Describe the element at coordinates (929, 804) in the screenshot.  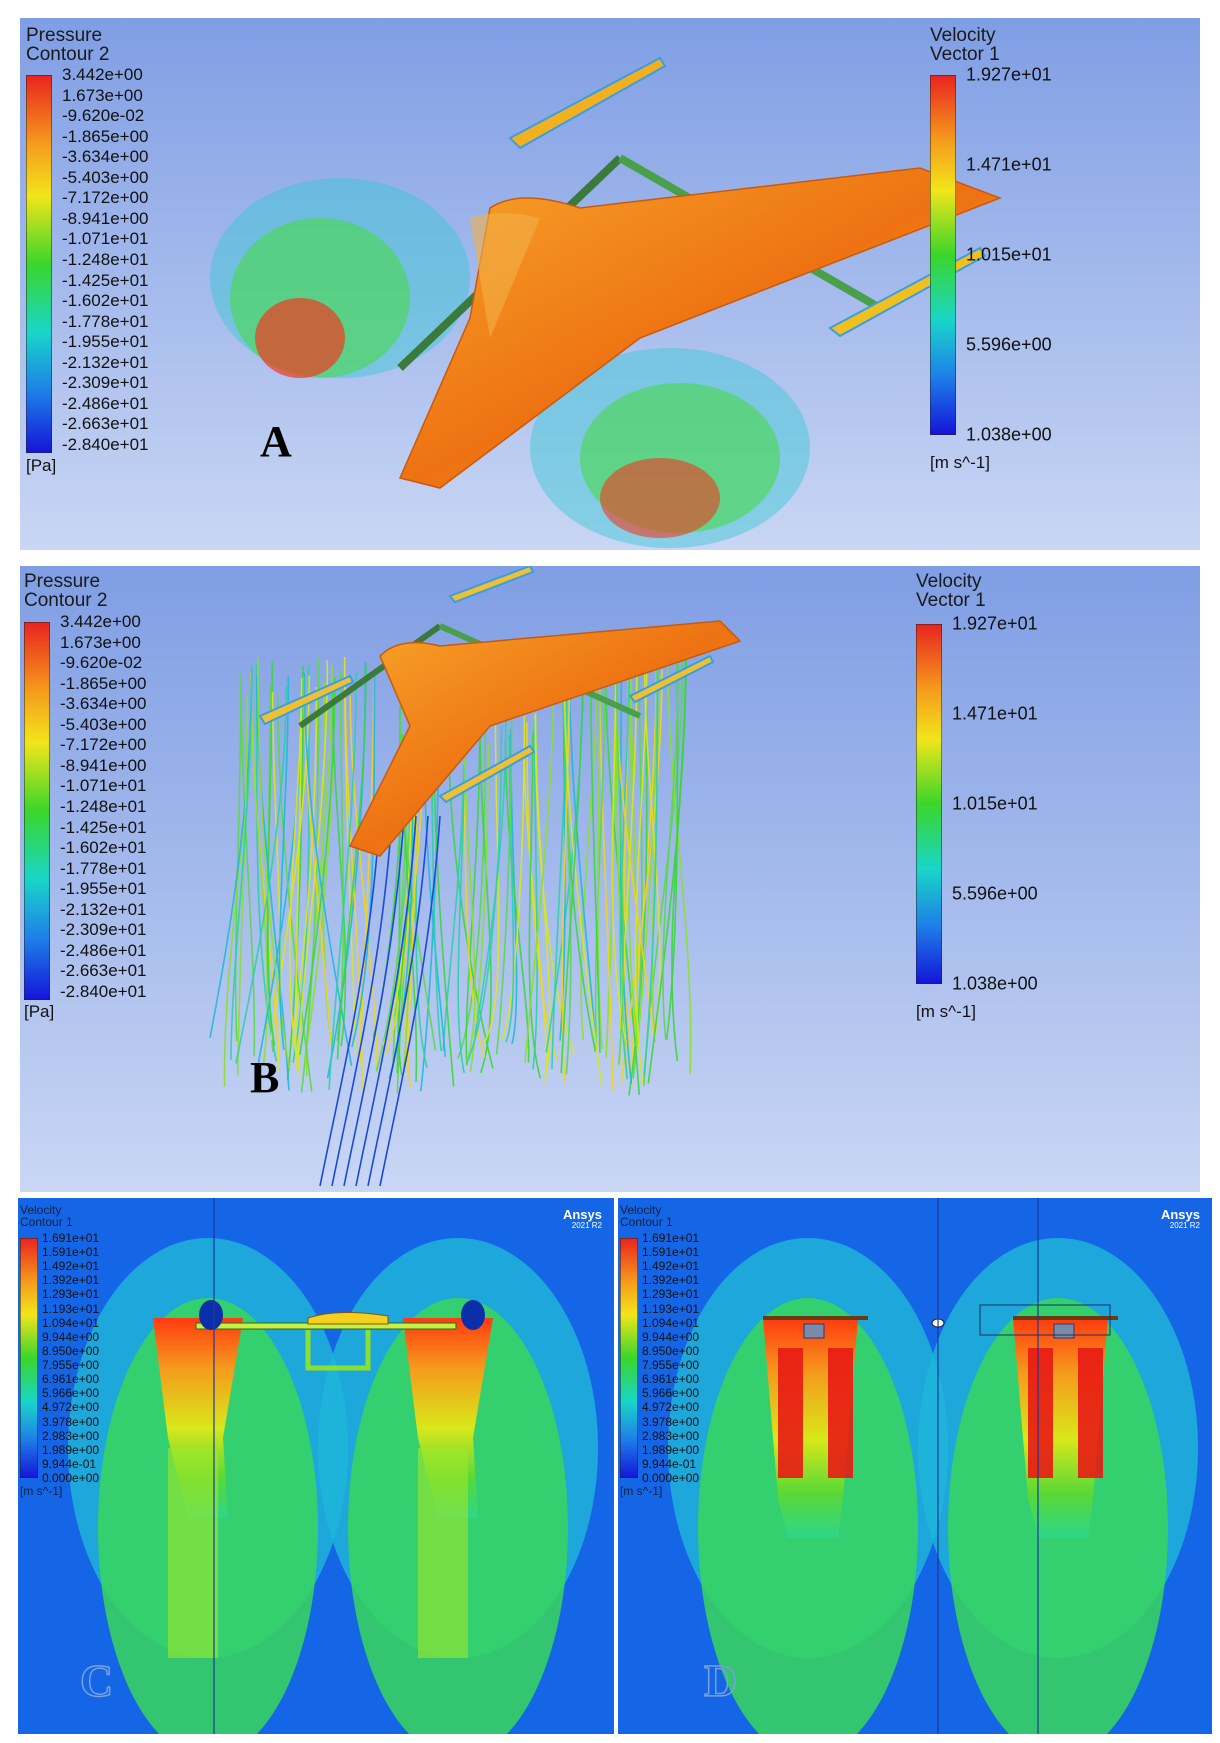
I see `velocity-color-bar` at that location.